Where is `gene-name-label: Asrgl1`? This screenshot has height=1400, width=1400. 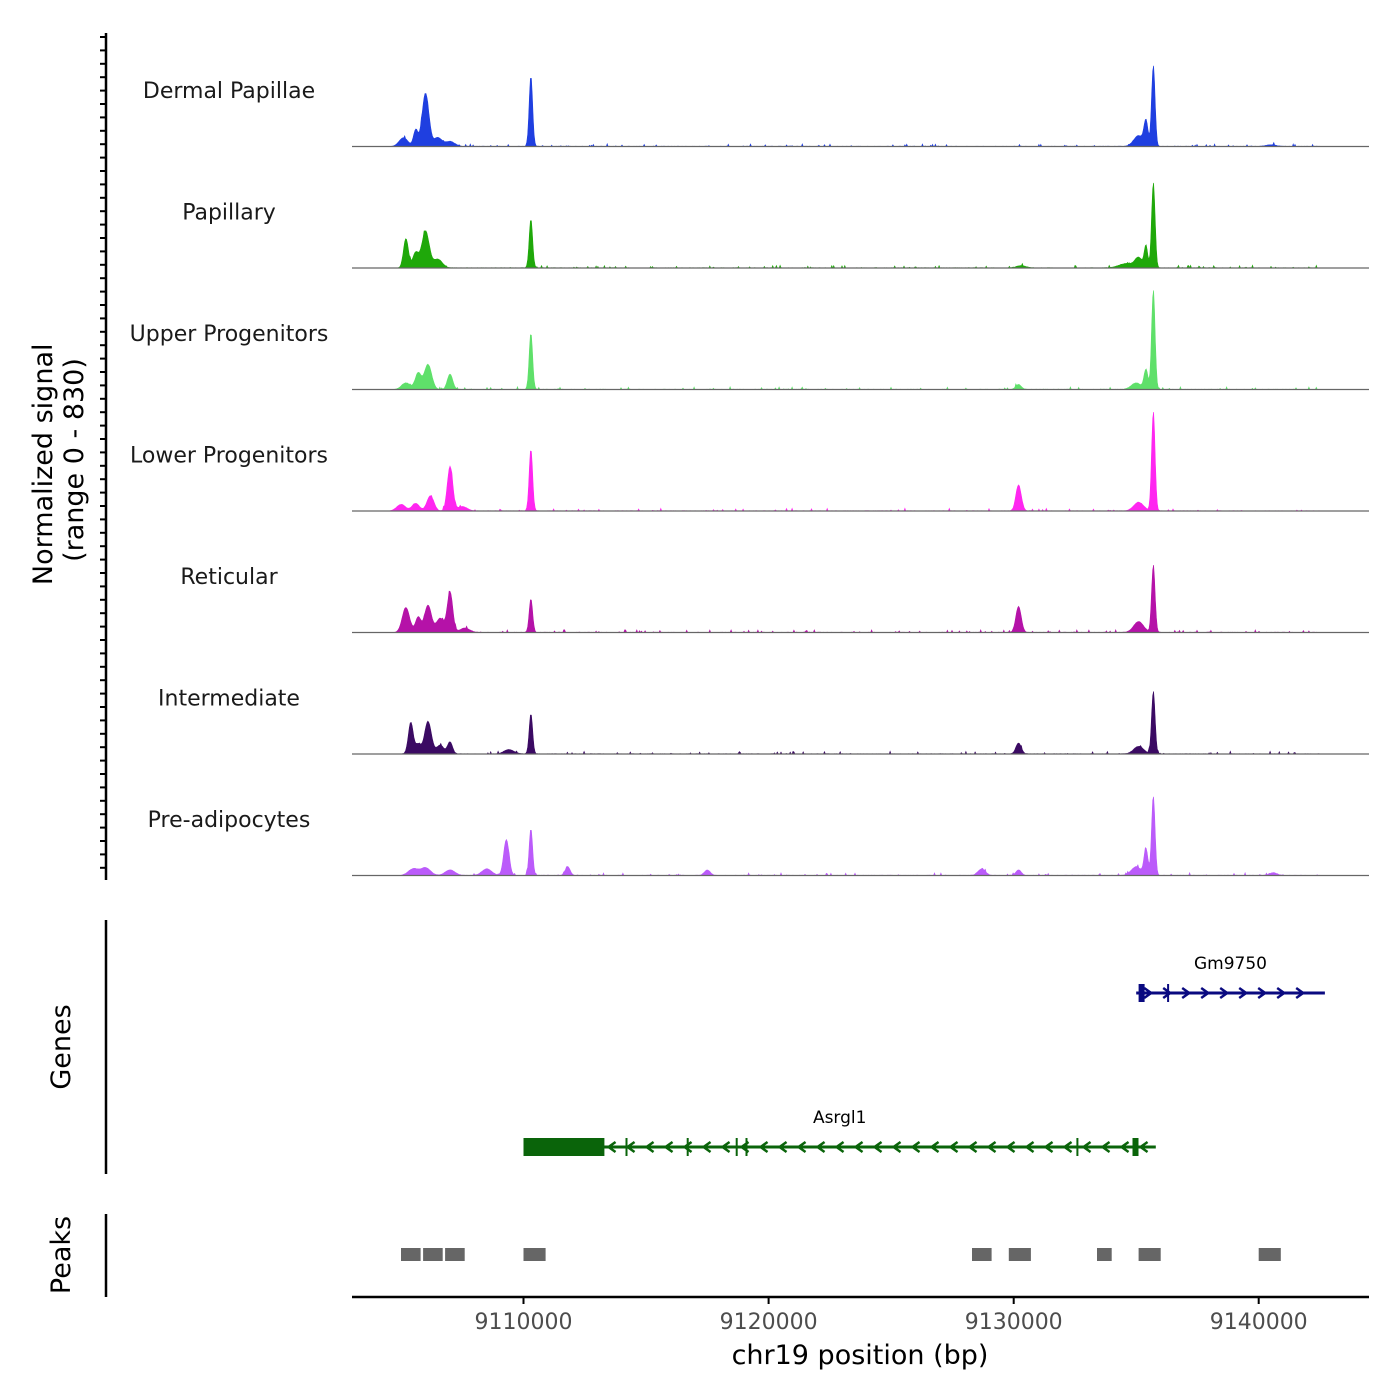 gene-name-label: Asrgl1 is located at coordinates (840, 1118).